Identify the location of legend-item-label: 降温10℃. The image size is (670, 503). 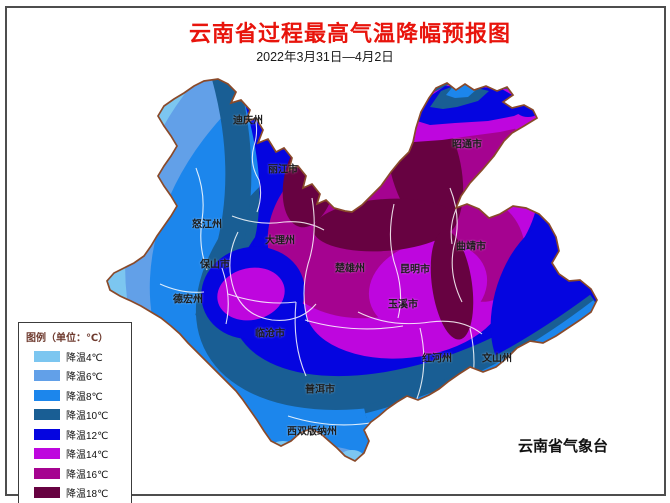
(87, 416).